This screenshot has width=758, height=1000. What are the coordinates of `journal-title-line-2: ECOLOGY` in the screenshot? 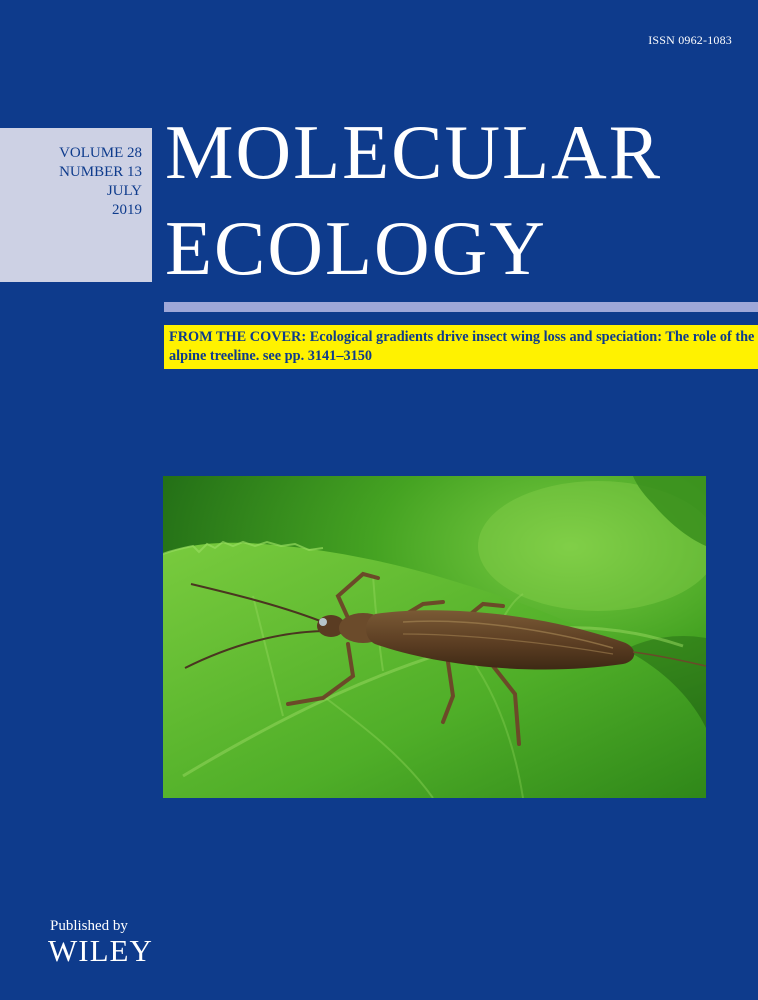 It's located at (356, 248).